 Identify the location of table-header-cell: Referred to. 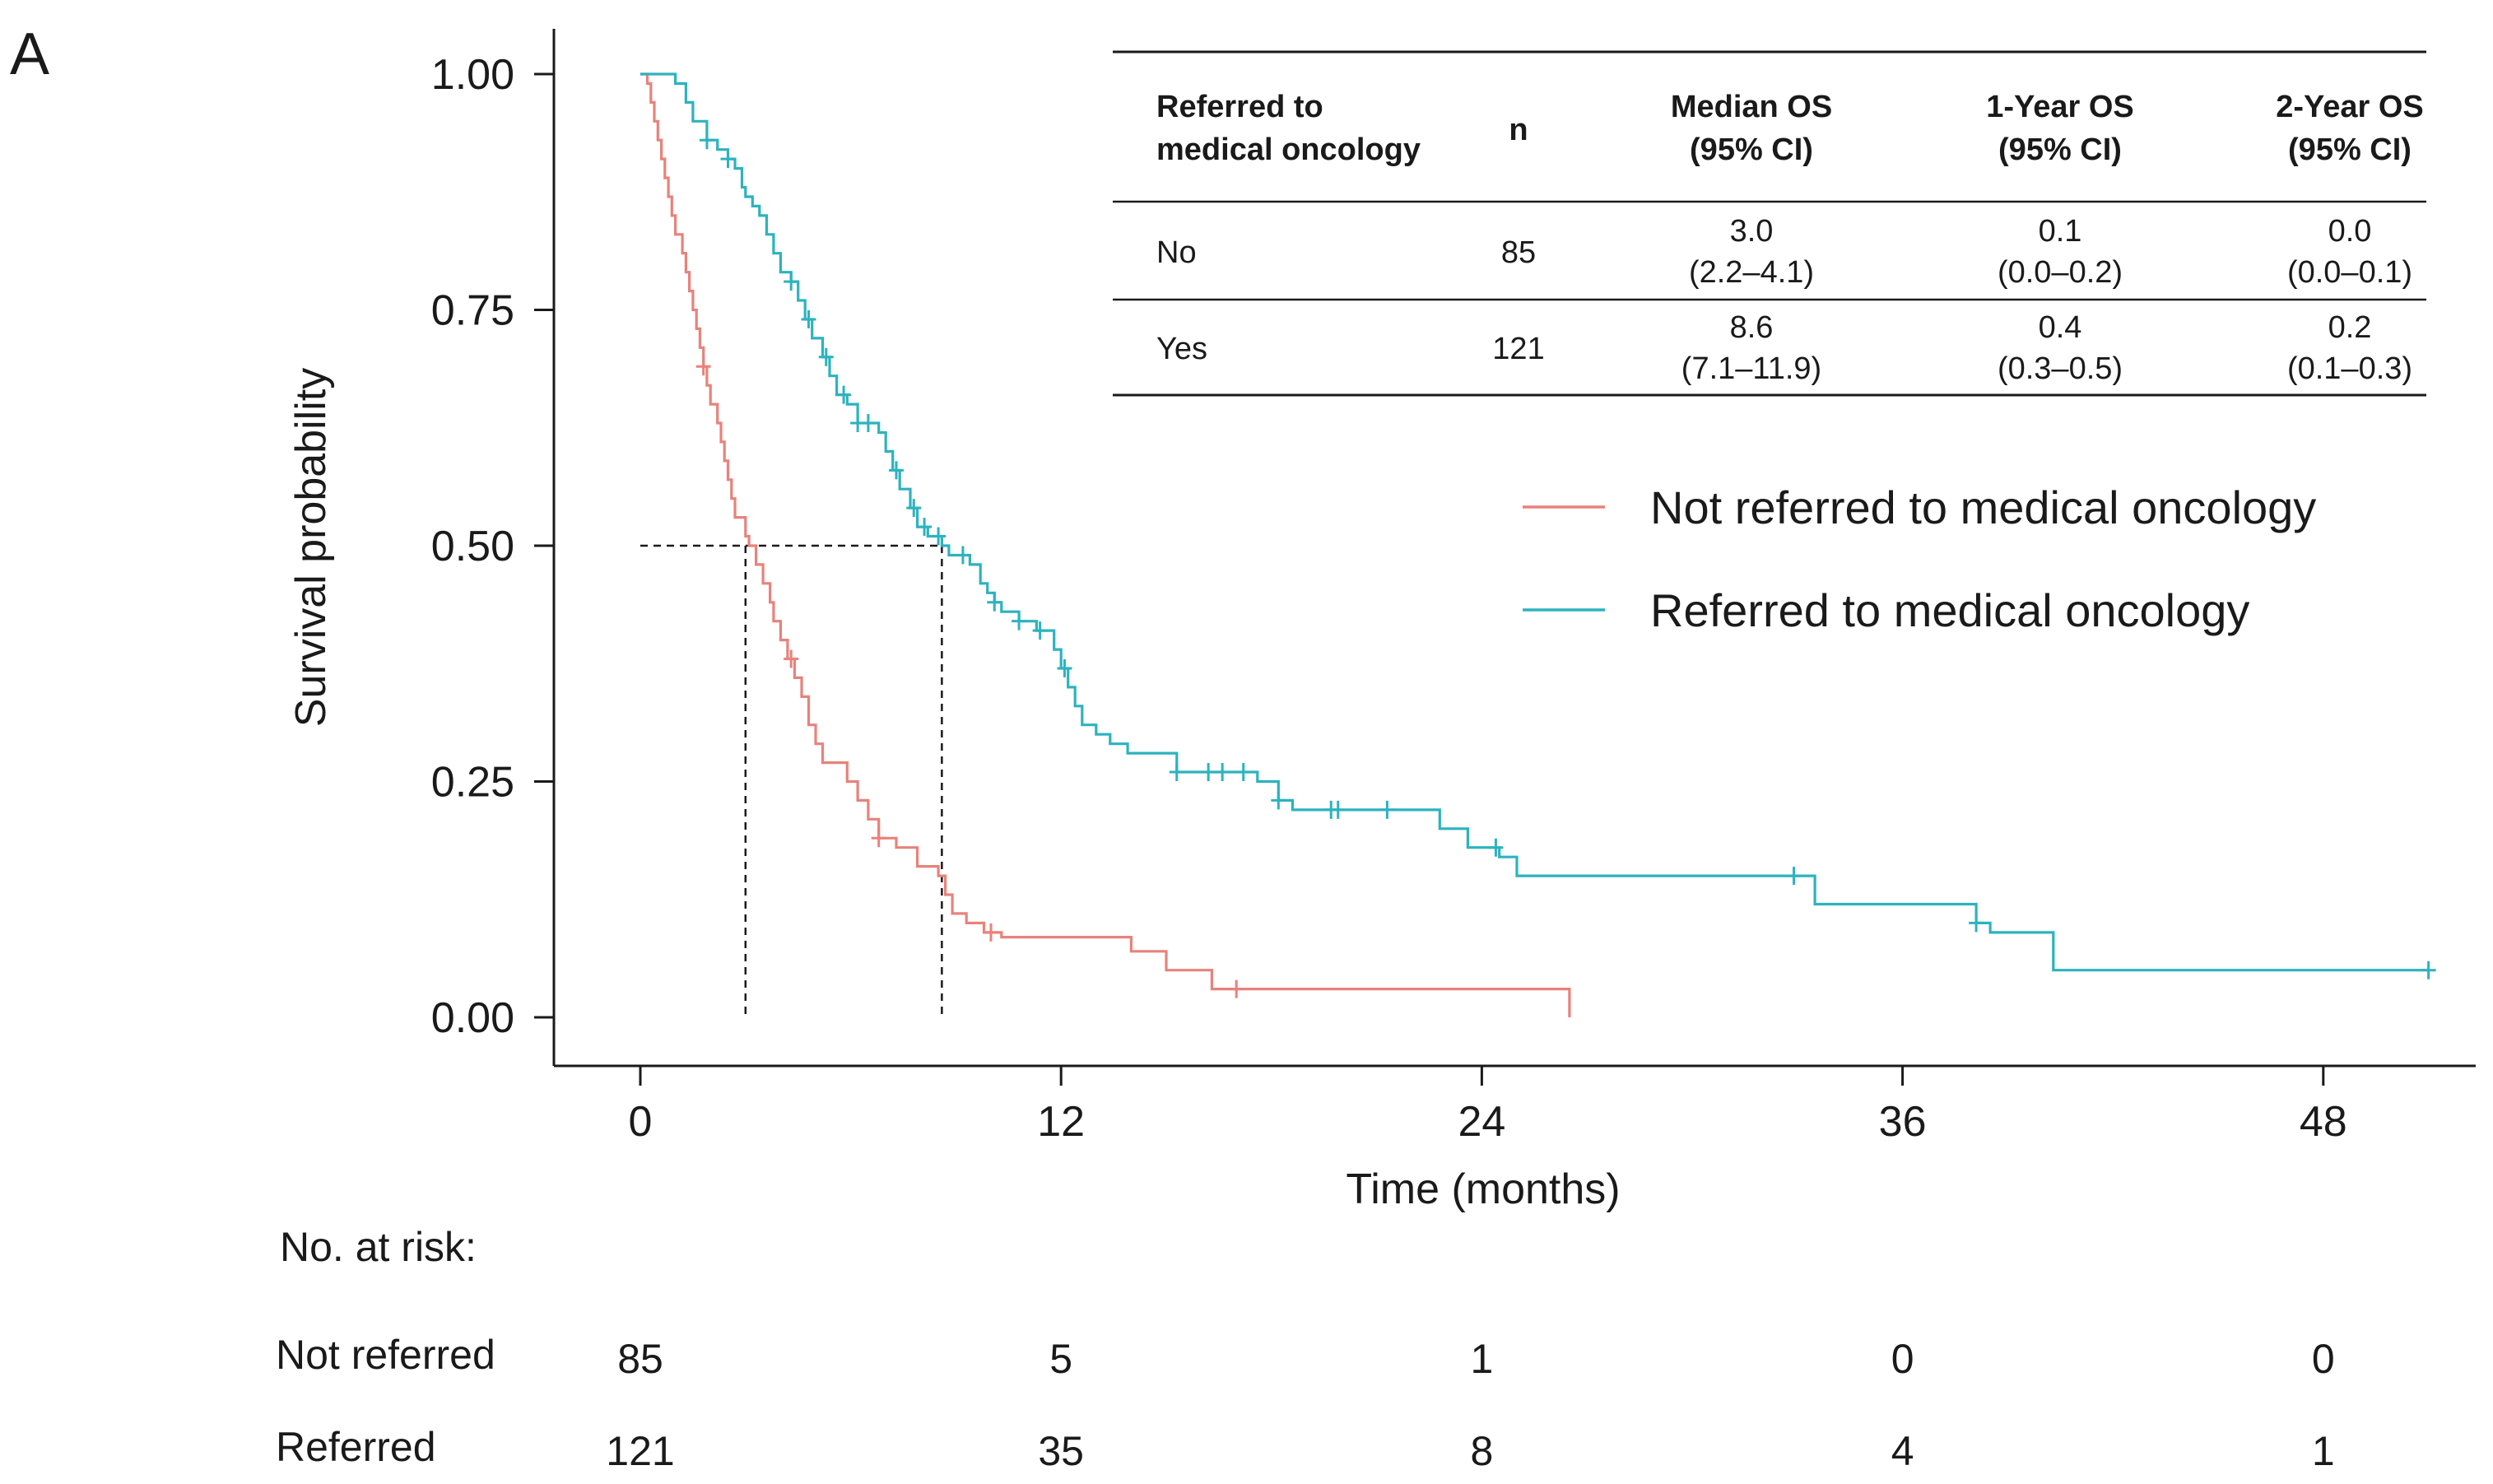
(1239, 107).